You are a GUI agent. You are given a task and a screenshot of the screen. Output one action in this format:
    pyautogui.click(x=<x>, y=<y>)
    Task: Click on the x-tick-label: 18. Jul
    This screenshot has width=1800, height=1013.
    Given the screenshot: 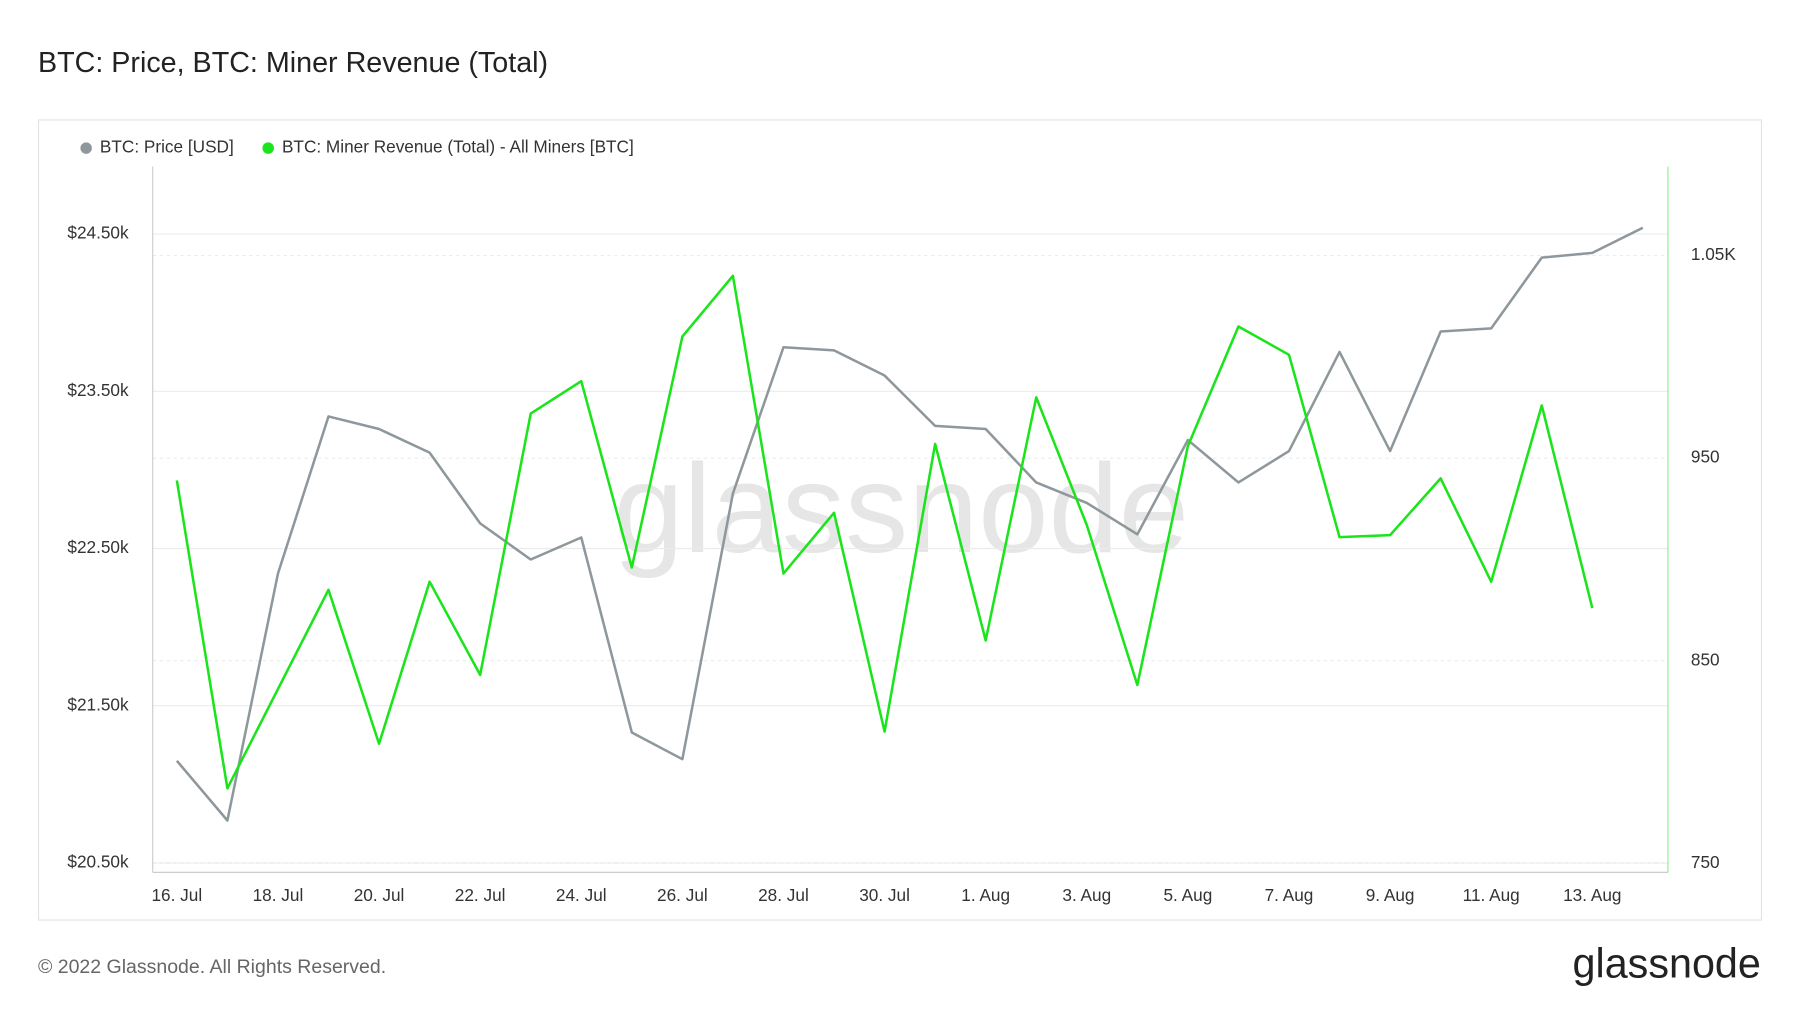 What is the action you would take?
    pyautogui.click(x=278, y=895)
    